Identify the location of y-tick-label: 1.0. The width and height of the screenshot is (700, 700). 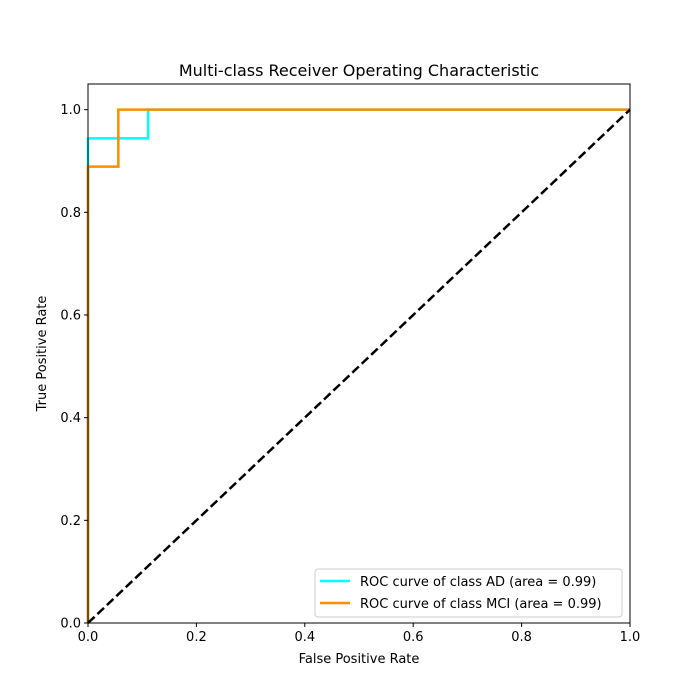
(70, 110).